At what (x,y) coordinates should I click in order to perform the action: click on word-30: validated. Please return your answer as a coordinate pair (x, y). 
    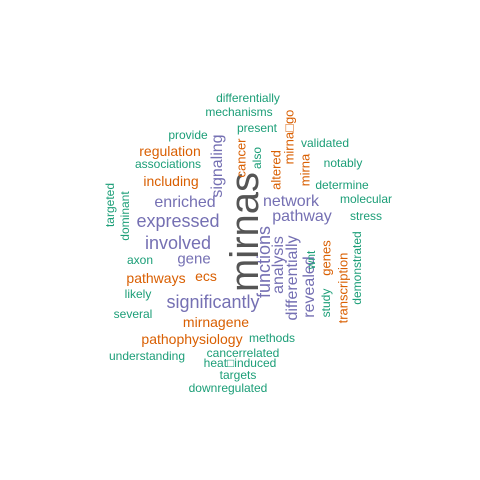
    Looking at the image, I should click on (325, 143).